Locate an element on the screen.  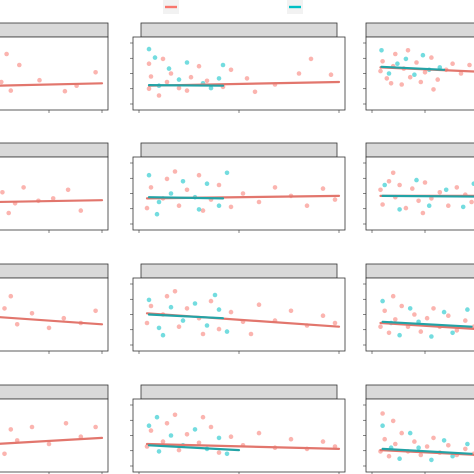
panel-r1-c3 is located at coordinates (418, 67).